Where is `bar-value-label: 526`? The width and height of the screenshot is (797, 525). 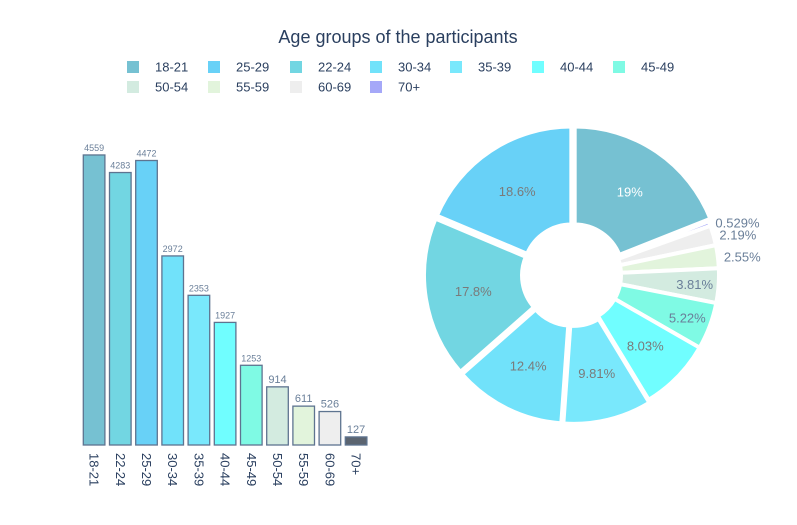
bar-value-label: 526 is located at coordinates (330, 405).